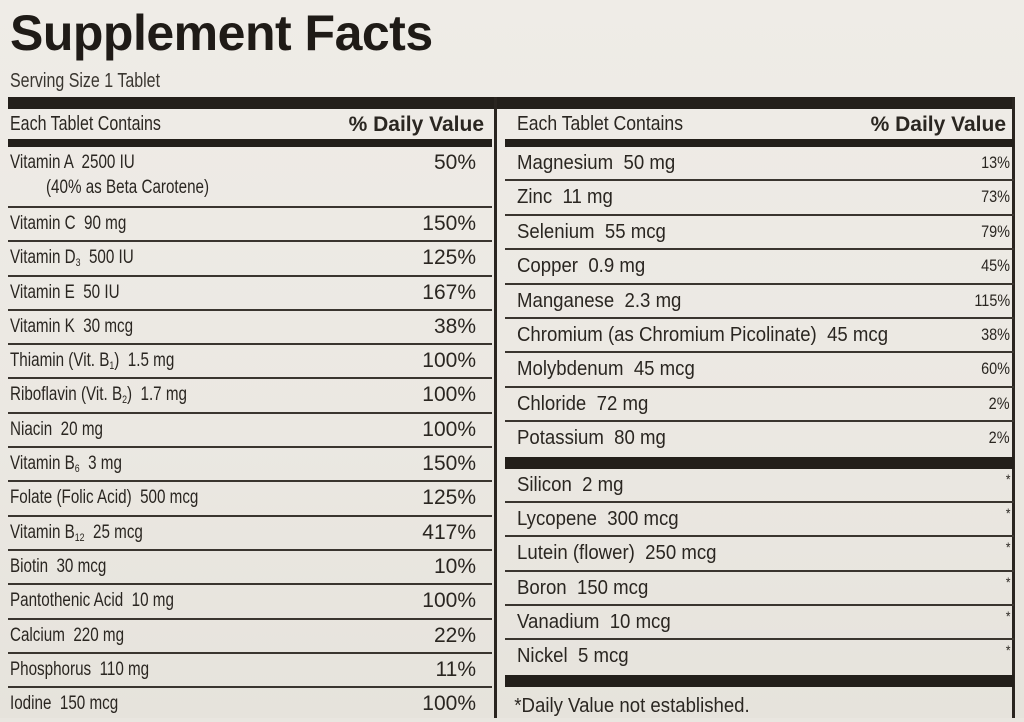 The width and height of the screenshot is (1024, 722). What do you see at coordinates (250, 568) in the screenshot?
I see `nutrient-row: Biotin 30 mcg 10%` at bounding box center [250, 568].